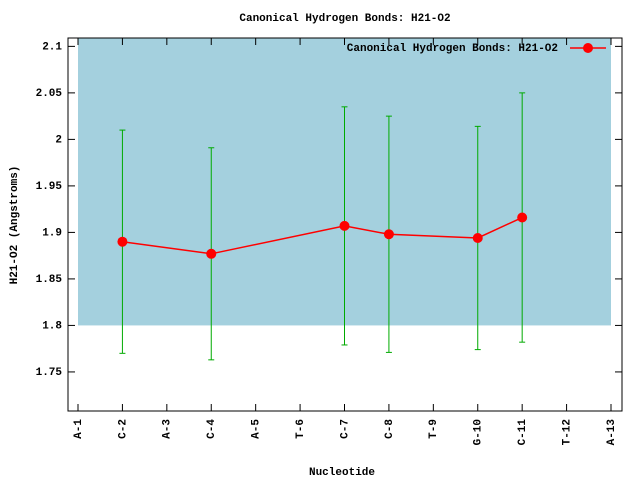  Describe the element at coordinates (301, 429) in the screenshot. I see `x-tick-label: T-6` at that location.